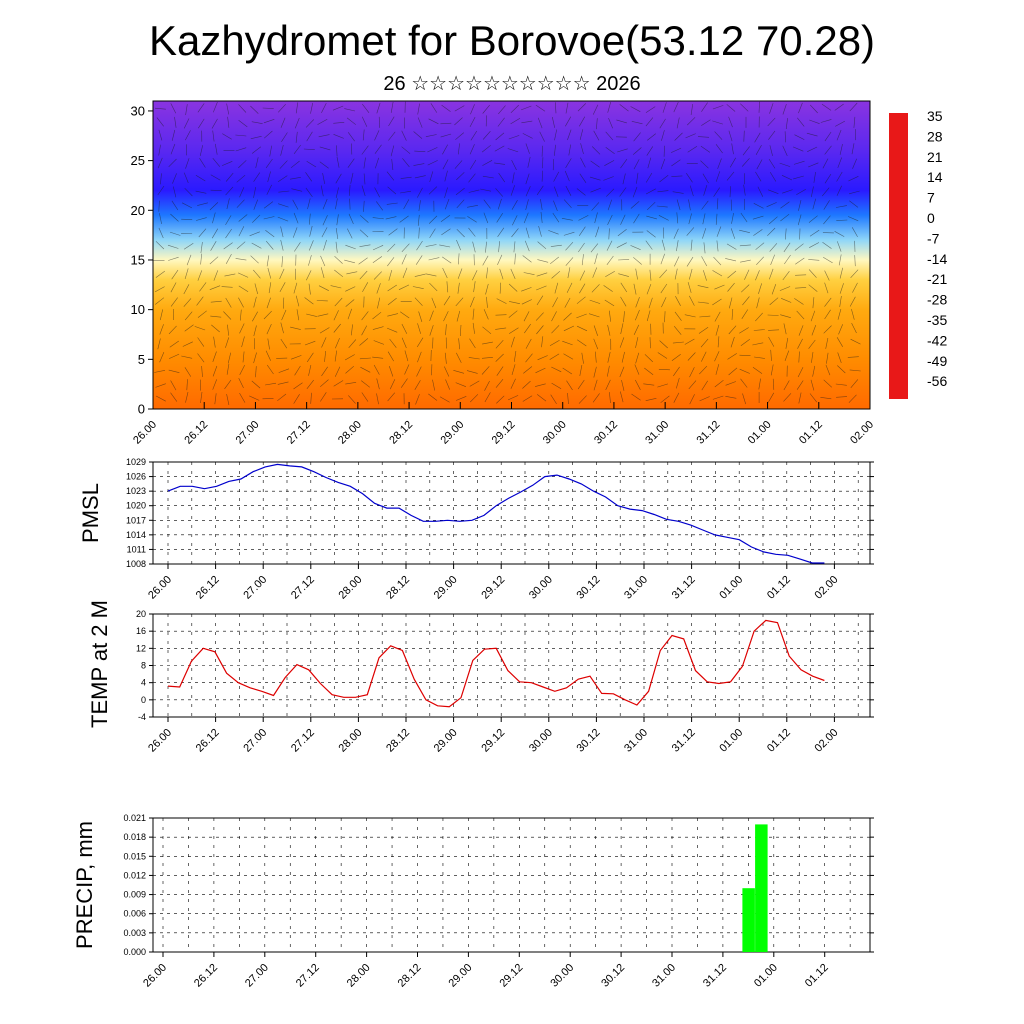  What do you see at coordinates (935, 157) in the screenshot?
I see `colorbar-label: 21` at bounding box center [935, 157].